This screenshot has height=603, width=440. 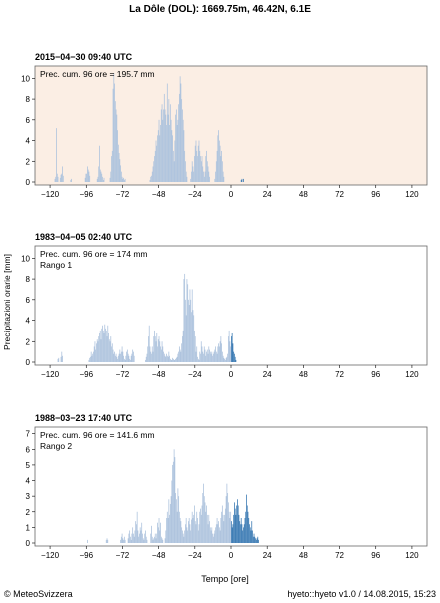 What do you see at coordinates (28, 465) in the screenshot?
I see `y-tick-label: 5` at bounding box center [28, 465].